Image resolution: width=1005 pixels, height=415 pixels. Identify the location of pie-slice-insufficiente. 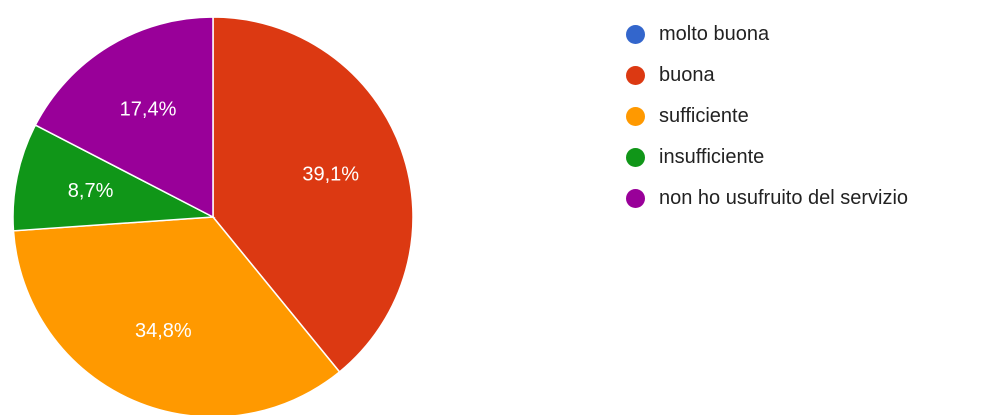
(114, 178).